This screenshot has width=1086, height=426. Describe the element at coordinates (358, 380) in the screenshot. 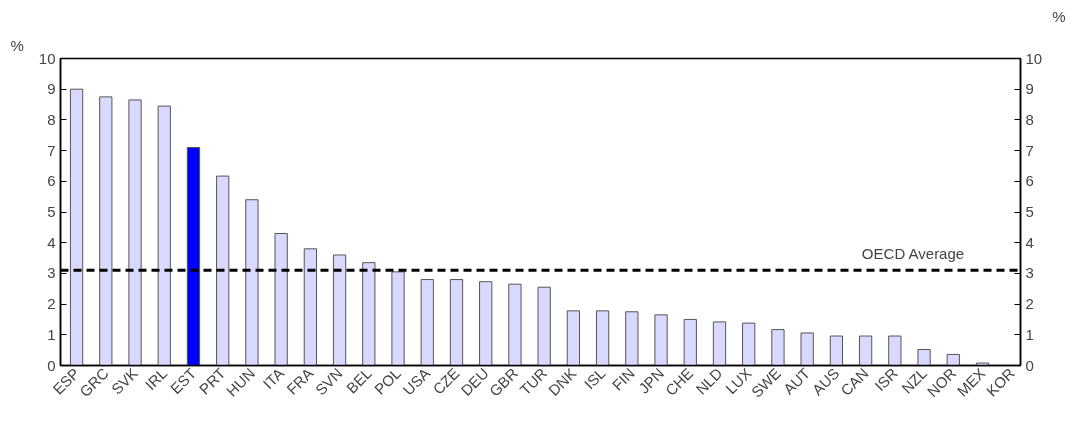

I see `x-tick-label: BEL` at that location.